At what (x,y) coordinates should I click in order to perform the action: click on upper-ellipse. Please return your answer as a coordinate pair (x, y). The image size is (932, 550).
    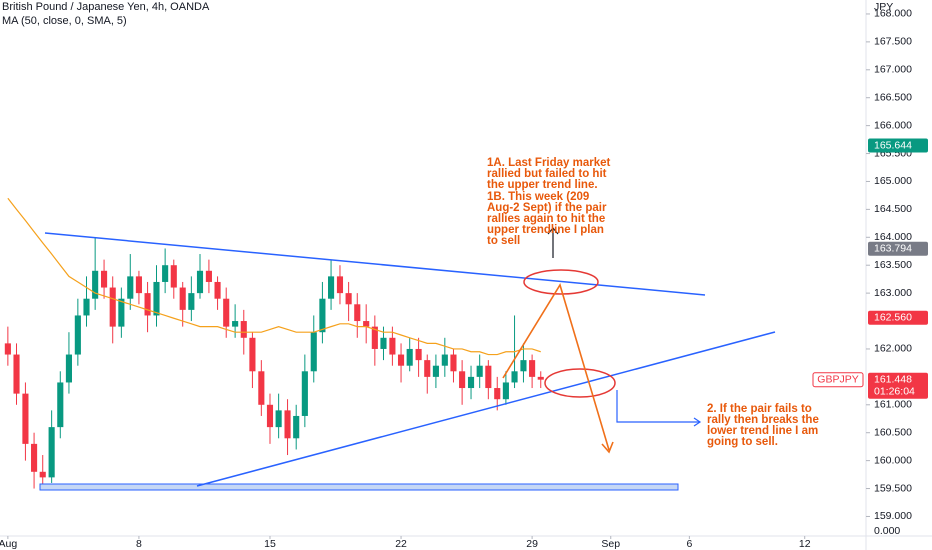
    Looking at the image, I should click on (561, 282).